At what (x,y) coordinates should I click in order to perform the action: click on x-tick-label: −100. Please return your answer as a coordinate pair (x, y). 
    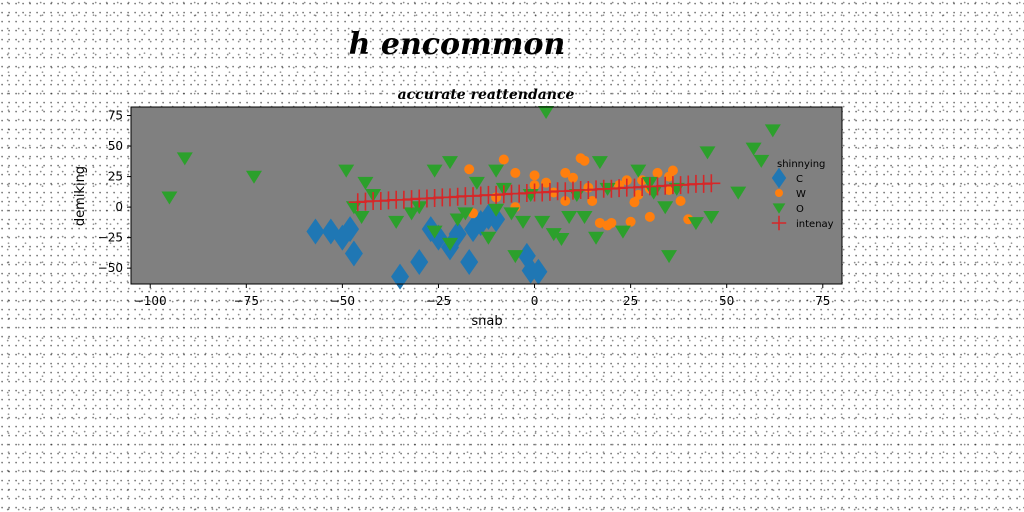
    Looking at the image, I should click on (150, 301).